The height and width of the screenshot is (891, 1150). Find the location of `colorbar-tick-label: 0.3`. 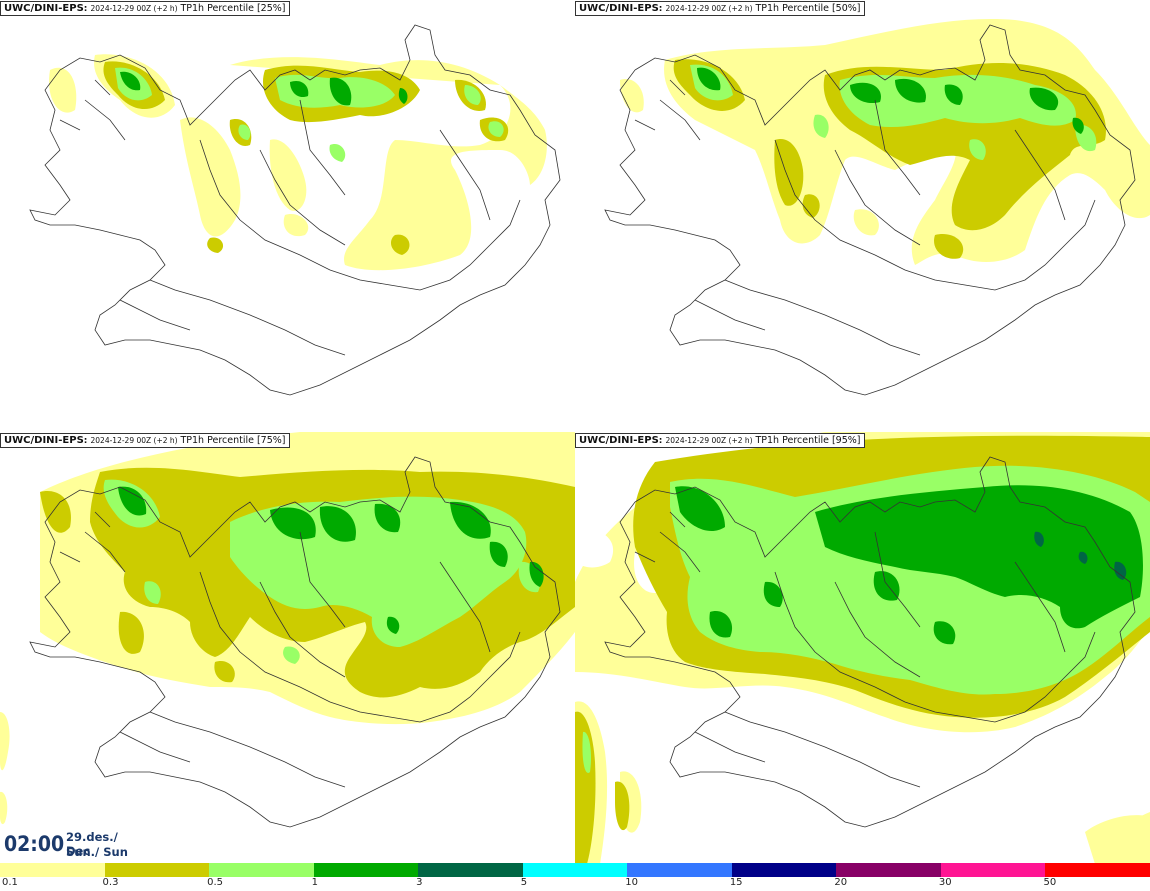

colorbar-tick-label: 0.3 is located at coordinates (110, 882).